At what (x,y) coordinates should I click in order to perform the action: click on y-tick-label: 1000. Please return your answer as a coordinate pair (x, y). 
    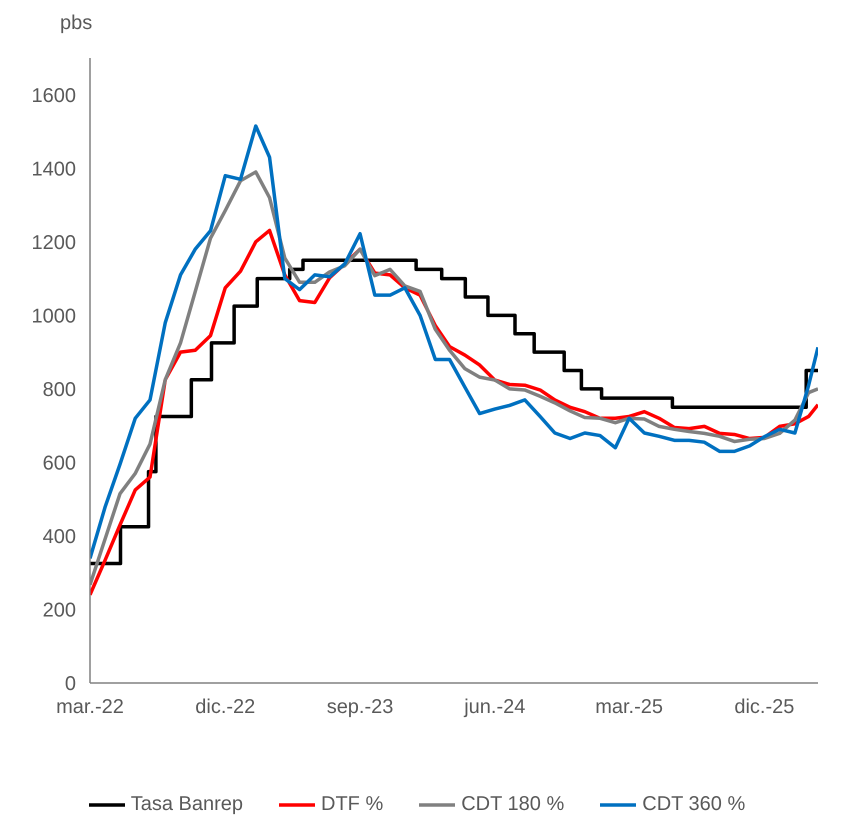
    Looking at the image, I should click on (54, 316).